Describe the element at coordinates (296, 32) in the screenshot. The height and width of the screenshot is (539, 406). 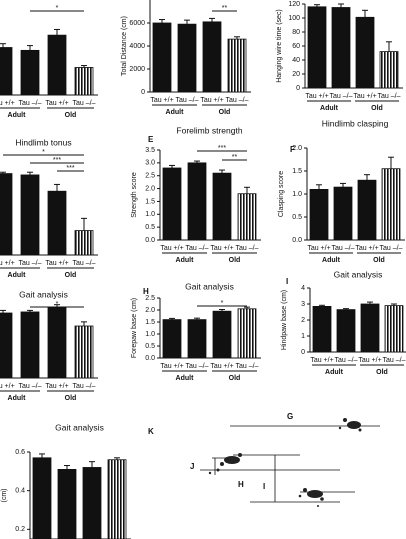
I see `y-tick-label: 80` at that location.